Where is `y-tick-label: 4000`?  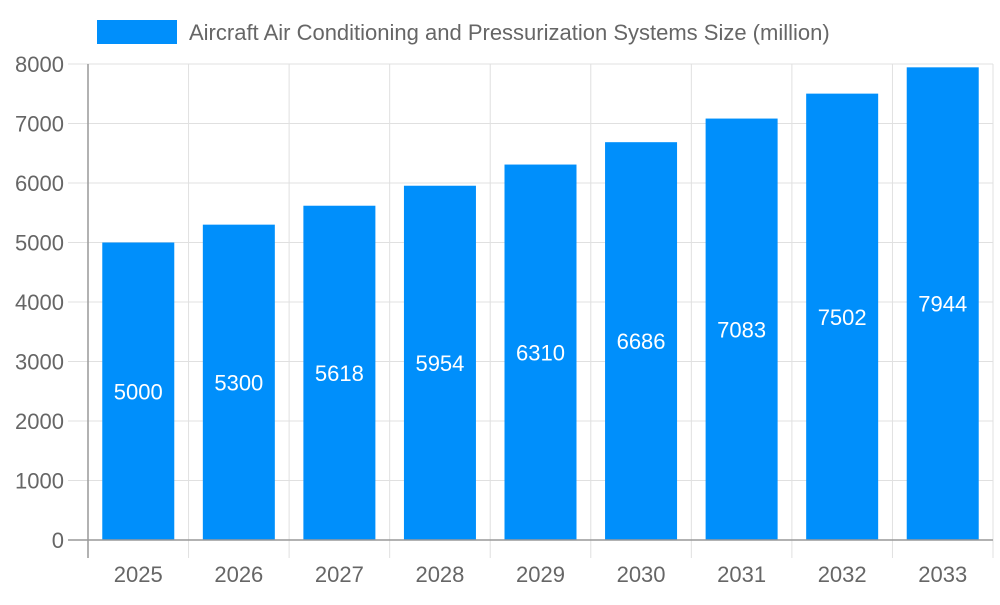 y-tick-label: 4000 is located at coordinates (39, 302).